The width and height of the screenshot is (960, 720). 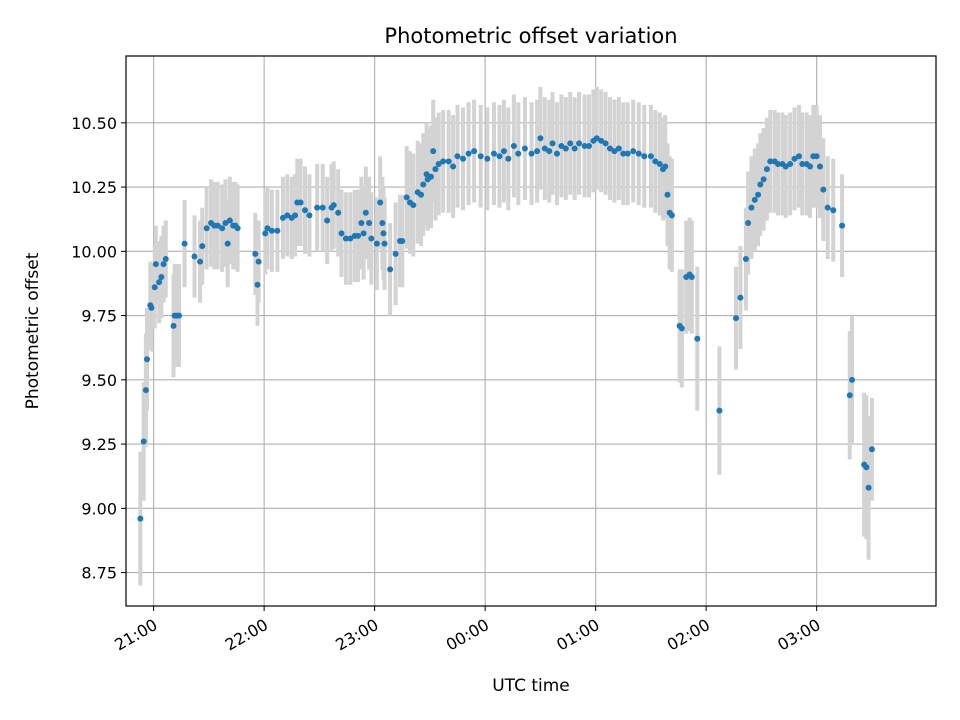 I want to click on x-tick-label: 03:00, so click(x=798, y=635).